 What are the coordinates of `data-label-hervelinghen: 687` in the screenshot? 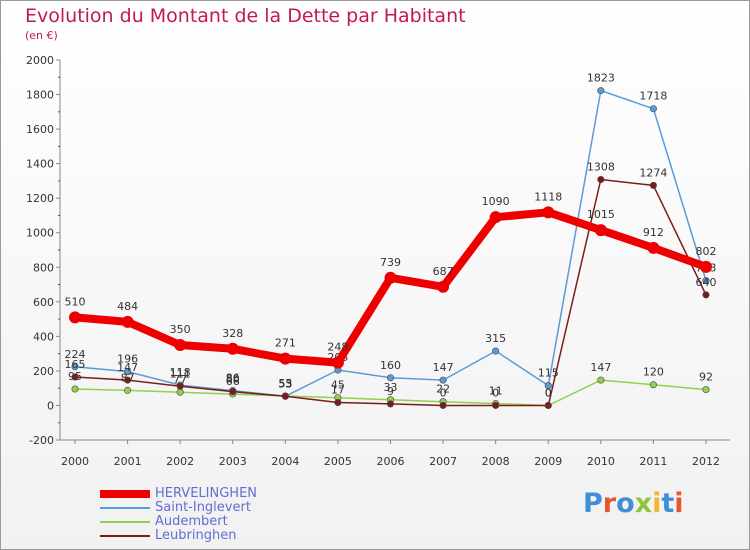 It's located at (443, 271).